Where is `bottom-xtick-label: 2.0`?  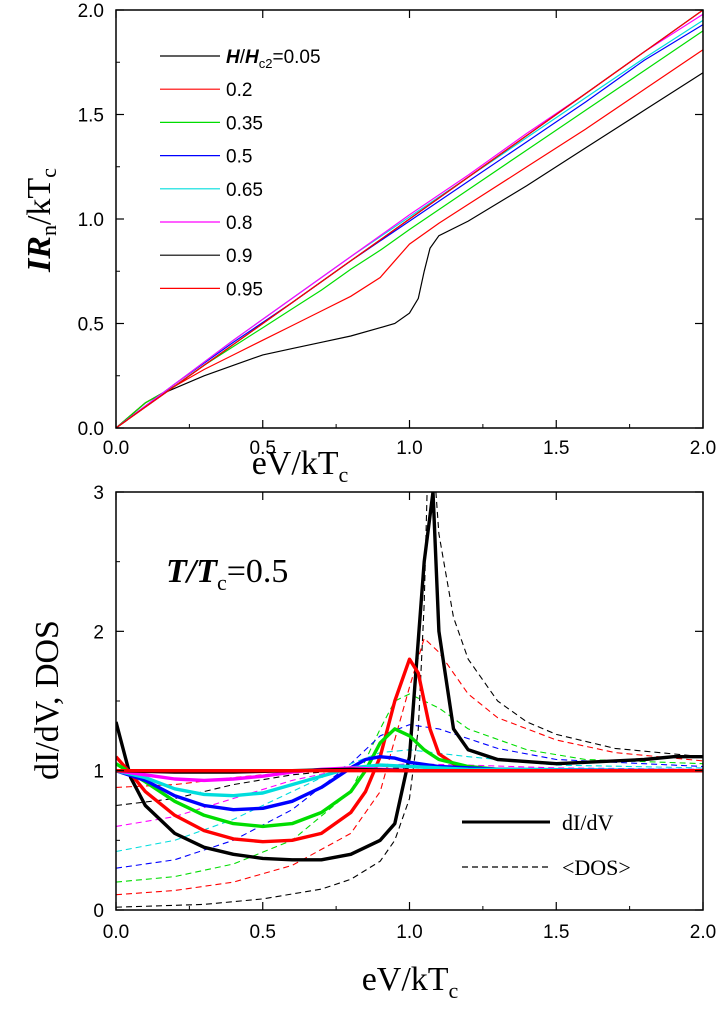
bottom-xtick-label: 2.0 is located at coordinates (703, 932).